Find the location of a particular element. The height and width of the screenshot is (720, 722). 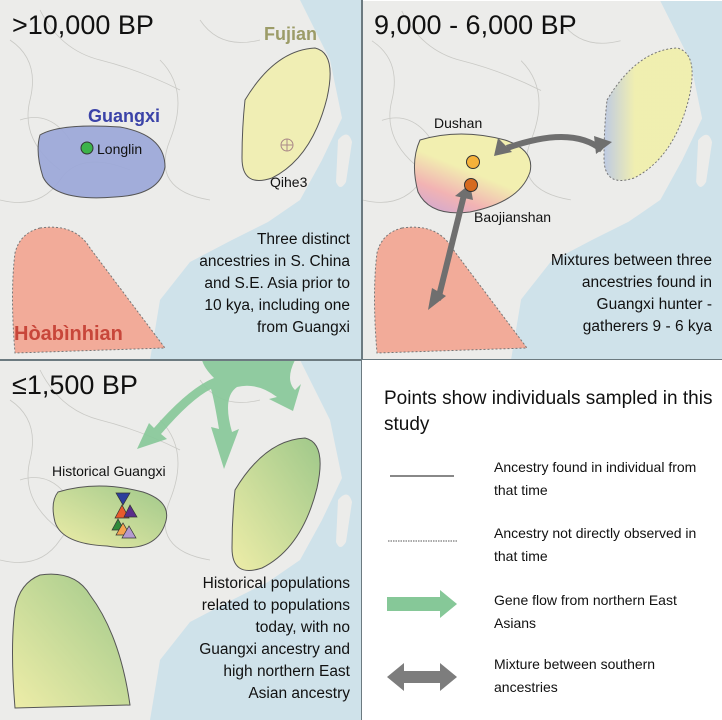

panel-title: ≤1,500 BP is located at coordinates (75, 385).